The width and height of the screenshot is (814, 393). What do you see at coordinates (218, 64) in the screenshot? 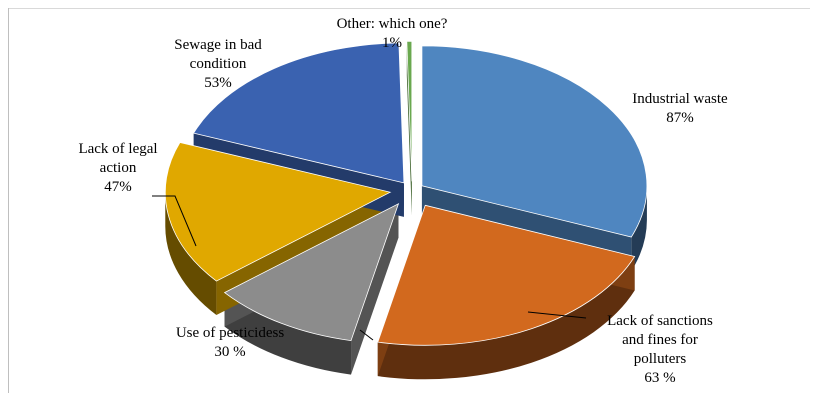
I see `data-label-4: Sewage in bad condition 53%` at bounding box center [218, 64].